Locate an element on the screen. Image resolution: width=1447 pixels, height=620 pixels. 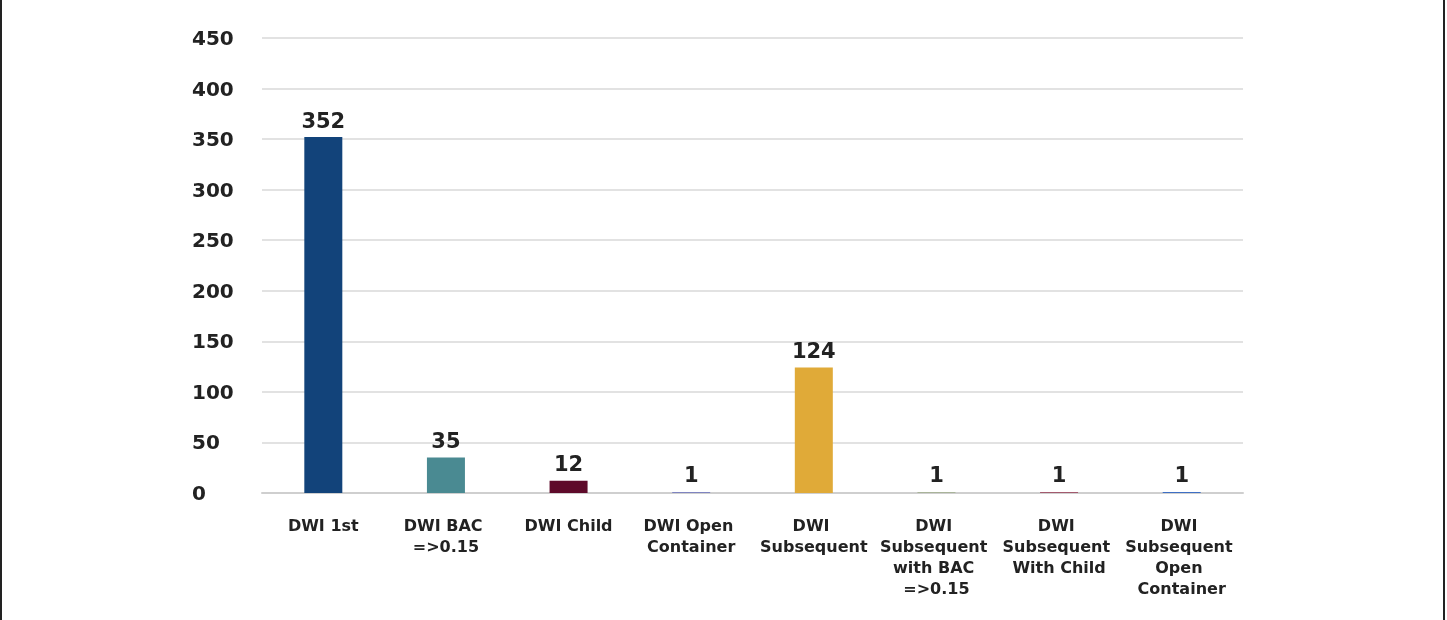
y-tick-label: 0 is located at coordinates (199, 493).